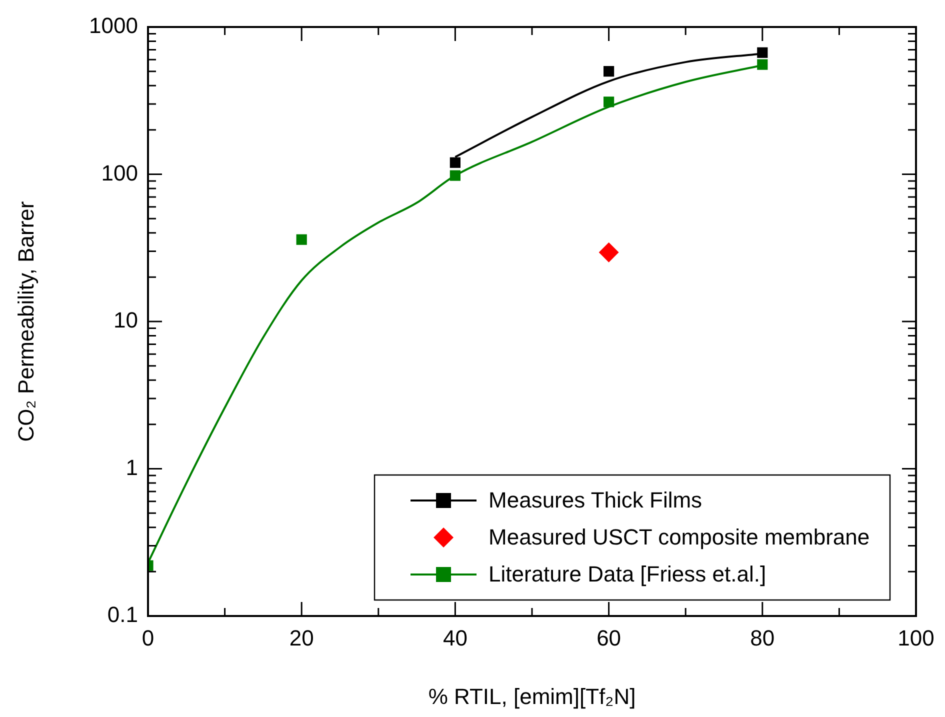  I want to click on y-tick-label: 1, so click(132, 467).